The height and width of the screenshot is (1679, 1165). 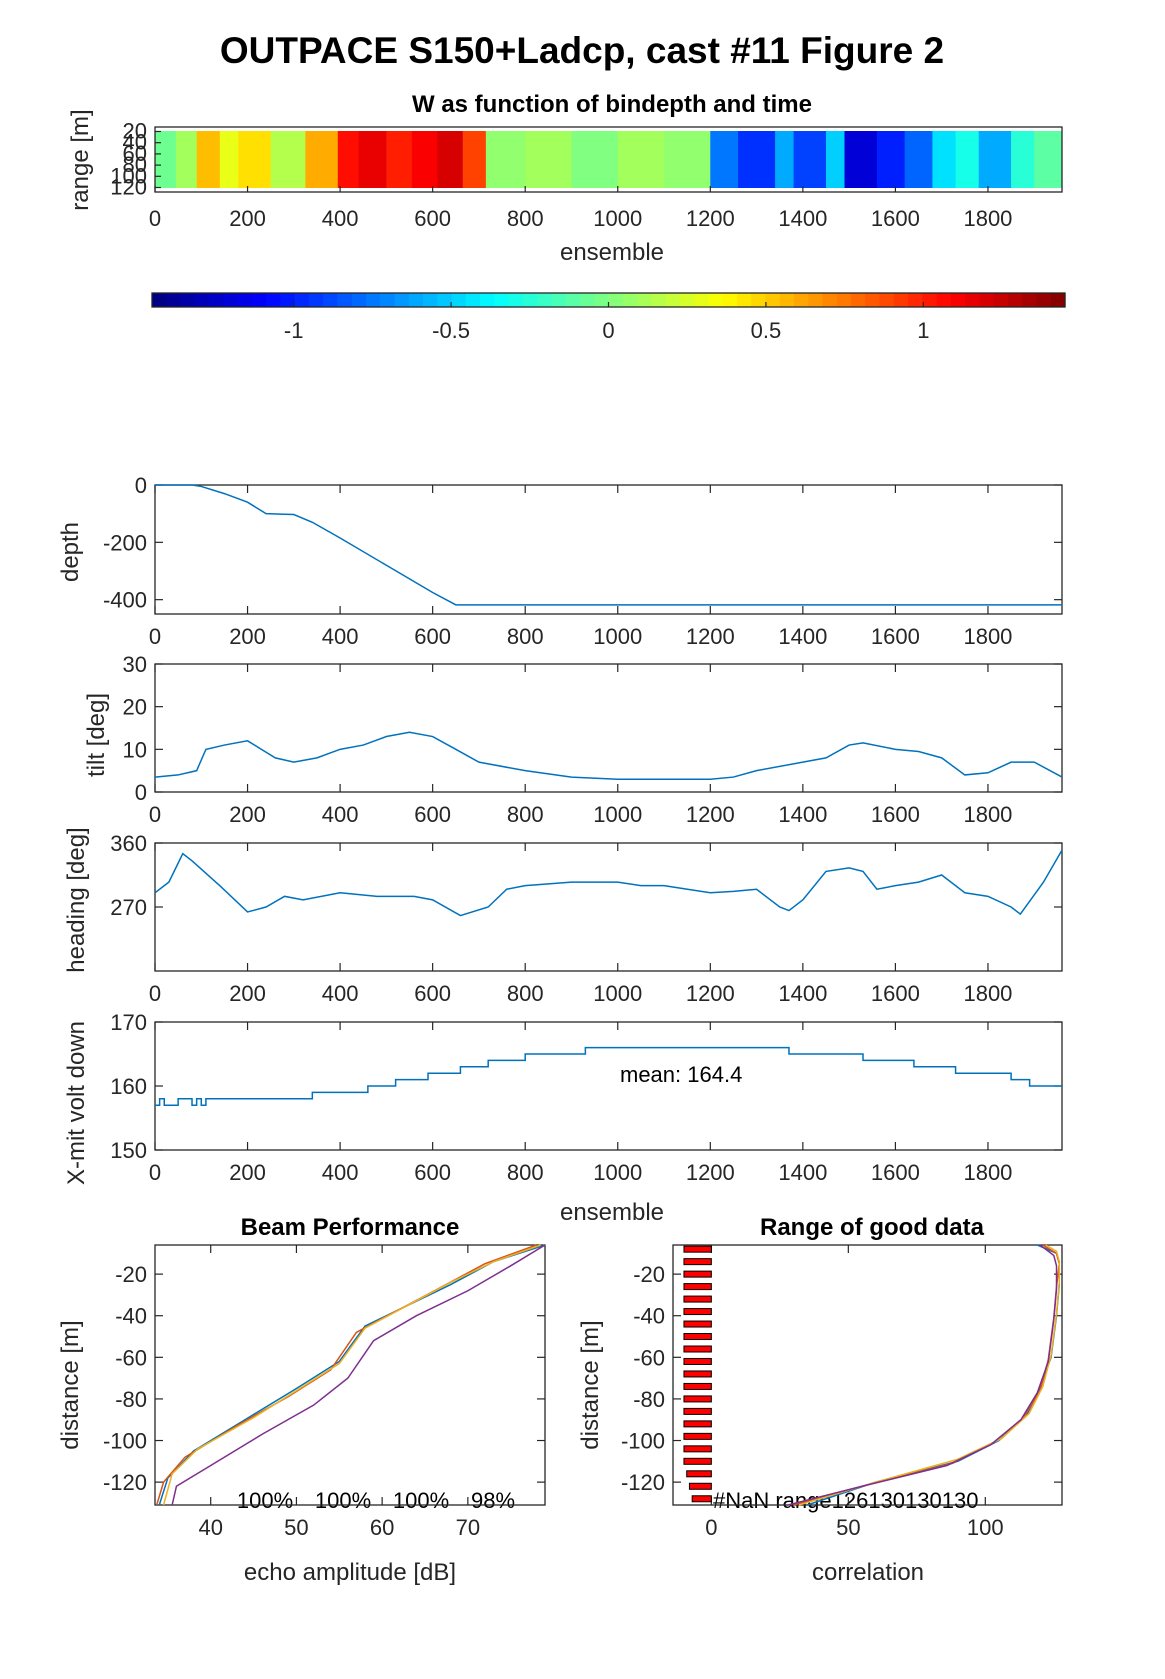 I want to click on w-xtick-label: 800, so click(x=525, y=218).